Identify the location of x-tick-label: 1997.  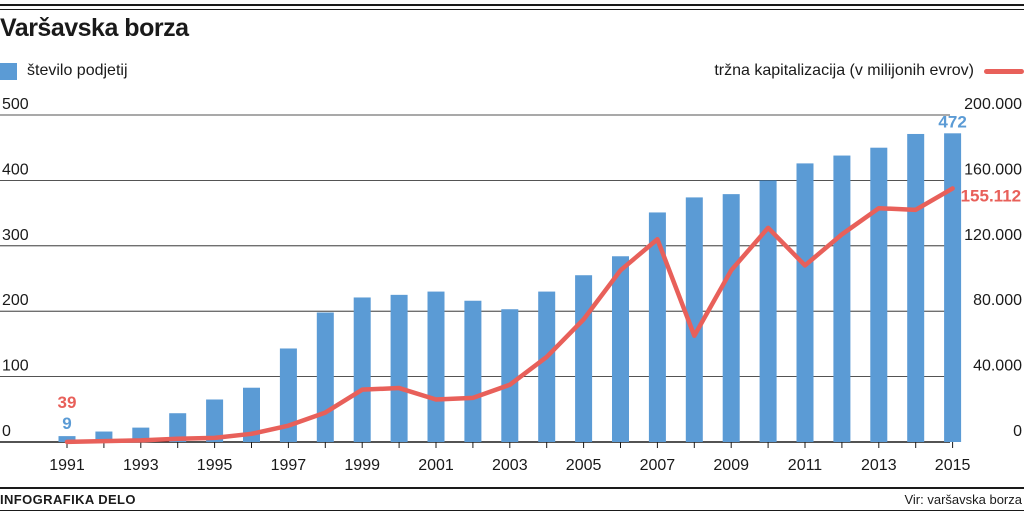
(289, 465).